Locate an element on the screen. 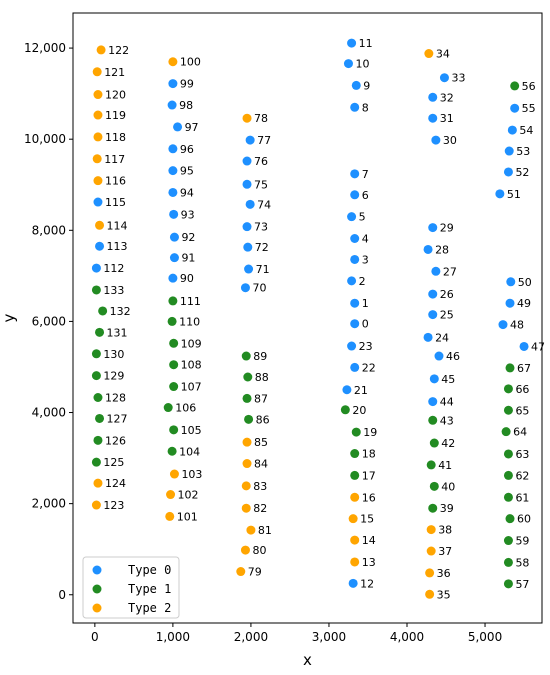 Image resolution: width=550 pixels, height=675 pixels. point-label: 1 is located at coordinates (365, 303).